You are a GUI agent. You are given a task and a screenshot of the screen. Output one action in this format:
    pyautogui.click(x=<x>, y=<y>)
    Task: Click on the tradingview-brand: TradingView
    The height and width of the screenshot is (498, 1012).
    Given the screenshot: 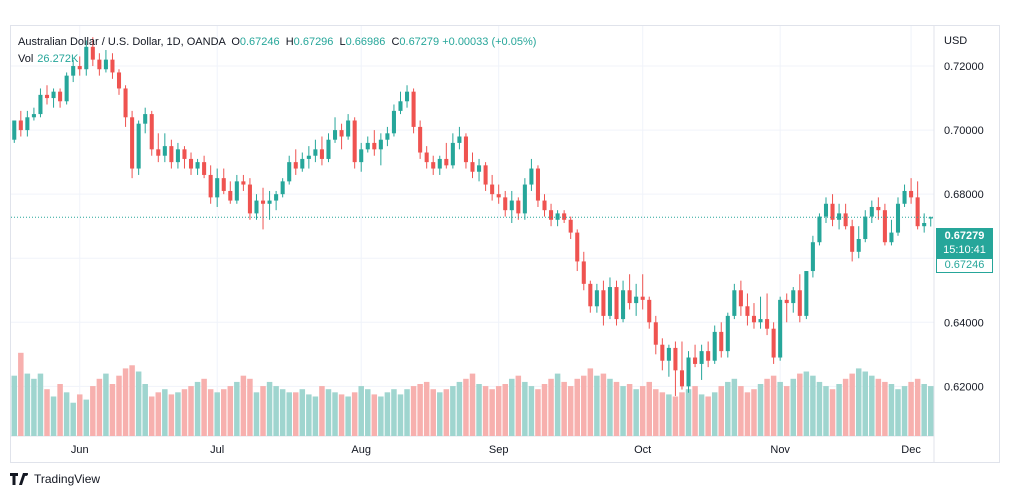 What is the action you would take?
    pyautogui.click(x=55, y=479)
    